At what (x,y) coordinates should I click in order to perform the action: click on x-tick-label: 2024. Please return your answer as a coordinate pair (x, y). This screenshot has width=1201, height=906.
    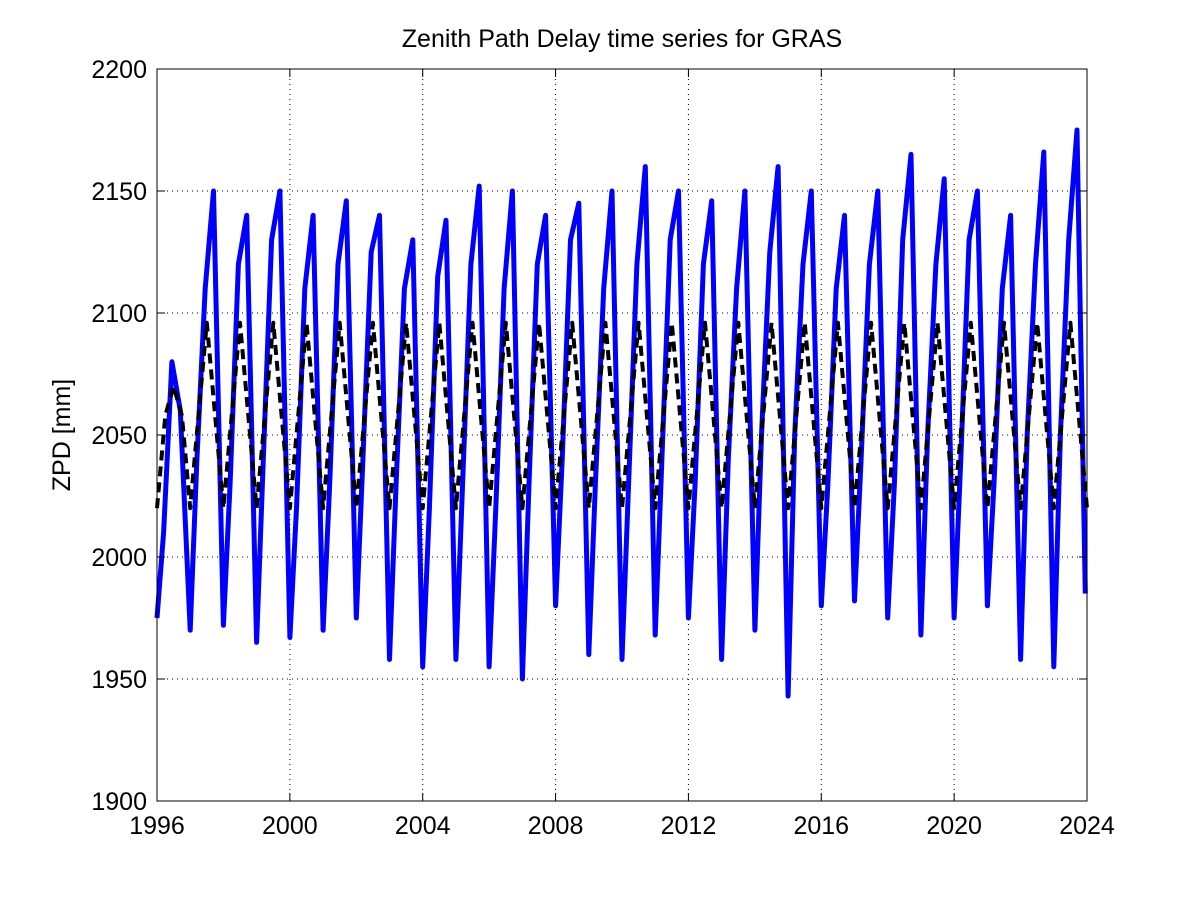
    Looking at the image, I should click on (1087, 826).